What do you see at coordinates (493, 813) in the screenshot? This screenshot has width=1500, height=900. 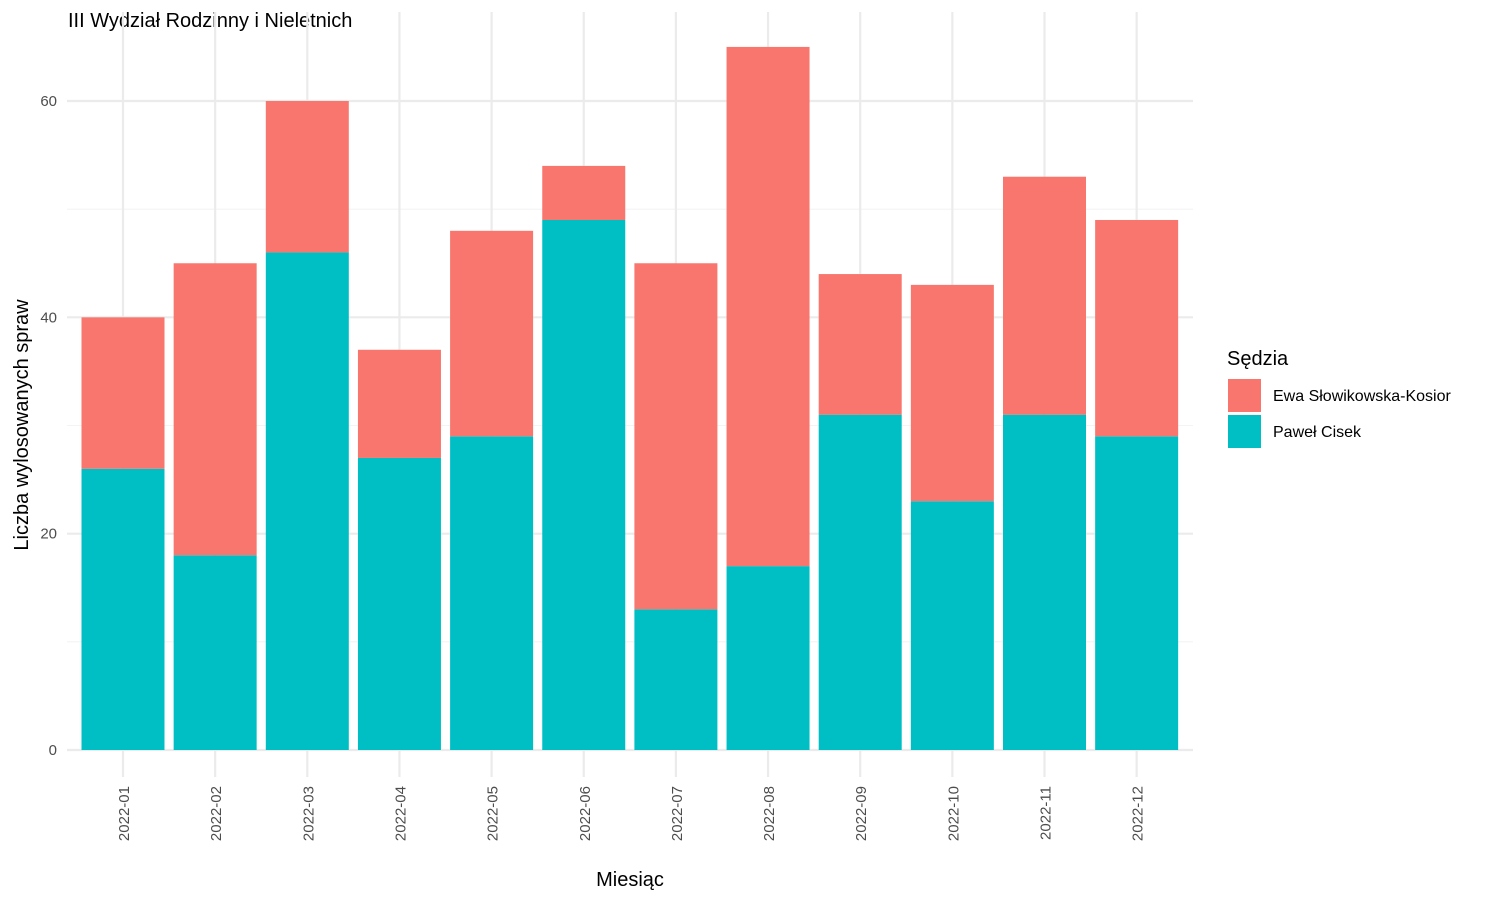 I see `x-tick-label: 2022-05` at bounding box center [493, 813].